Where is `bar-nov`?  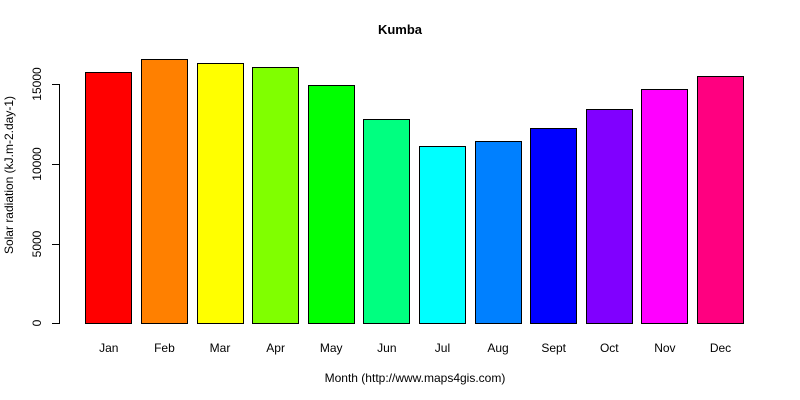
bar-nov is located at coordinates (664, 206).